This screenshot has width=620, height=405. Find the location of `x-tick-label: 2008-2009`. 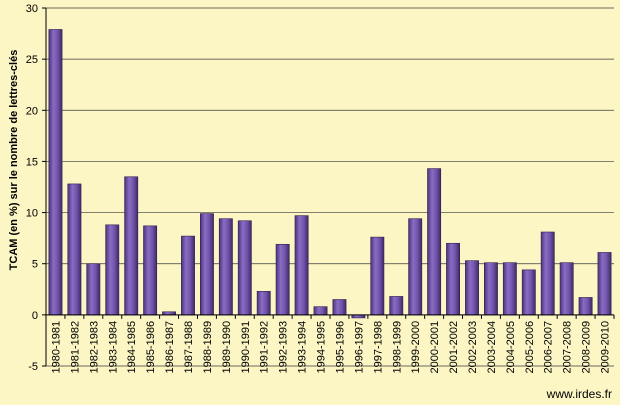

x-tick-label: 2008-2009 is located at coordinates (587, 347).